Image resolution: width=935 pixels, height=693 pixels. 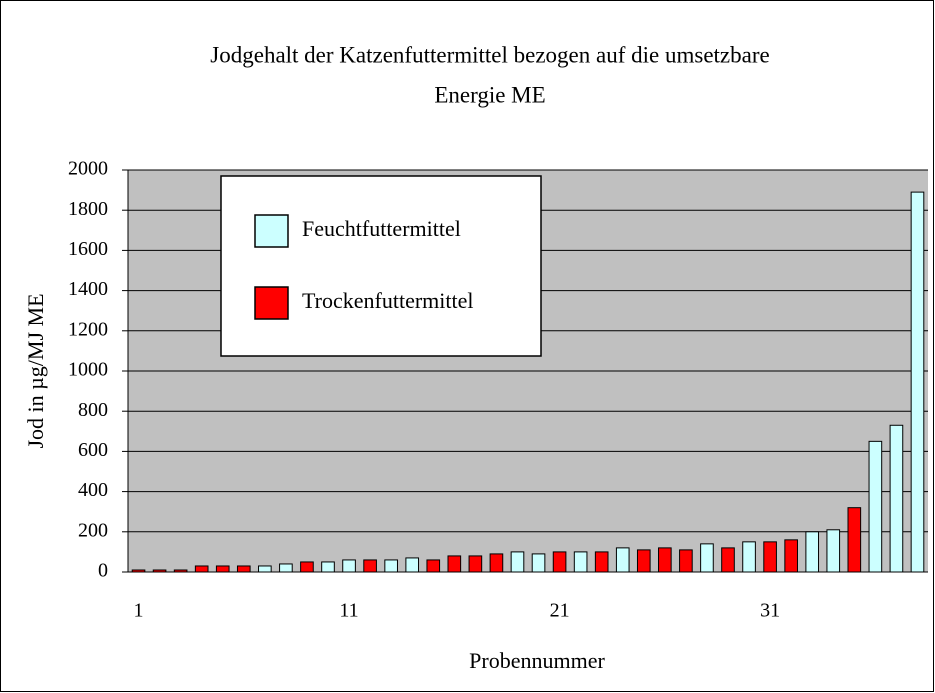 I want to click on y-tick-label: 1800, so click(x=88, y=209).